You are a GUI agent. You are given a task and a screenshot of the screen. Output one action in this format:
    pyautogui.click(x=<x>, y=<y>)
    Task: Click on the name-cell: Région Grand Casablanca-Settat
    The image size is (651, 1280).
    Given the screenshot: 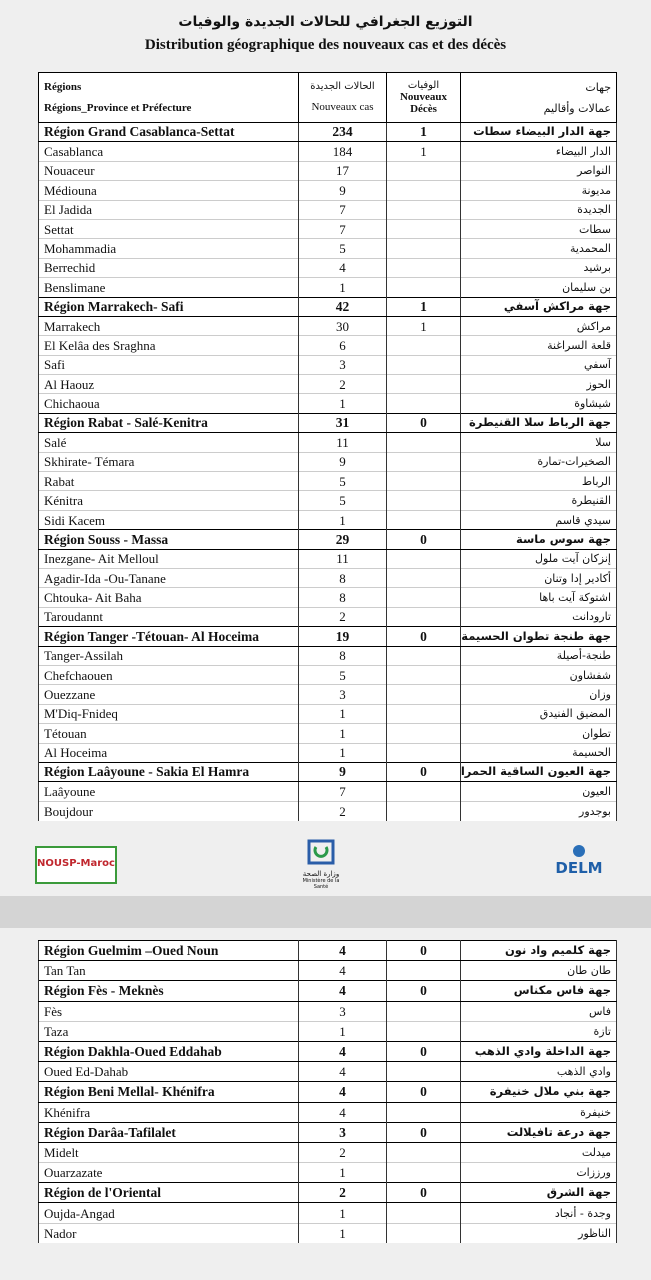 What is the action you would take?
    pyautogui.click(x=168, y=132)
    